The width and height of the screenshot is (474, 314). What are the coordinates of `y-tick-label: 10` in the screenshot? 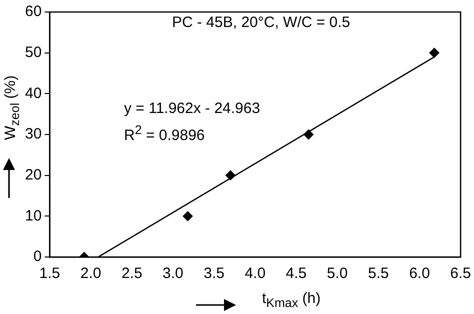 It's located at (33, 215).